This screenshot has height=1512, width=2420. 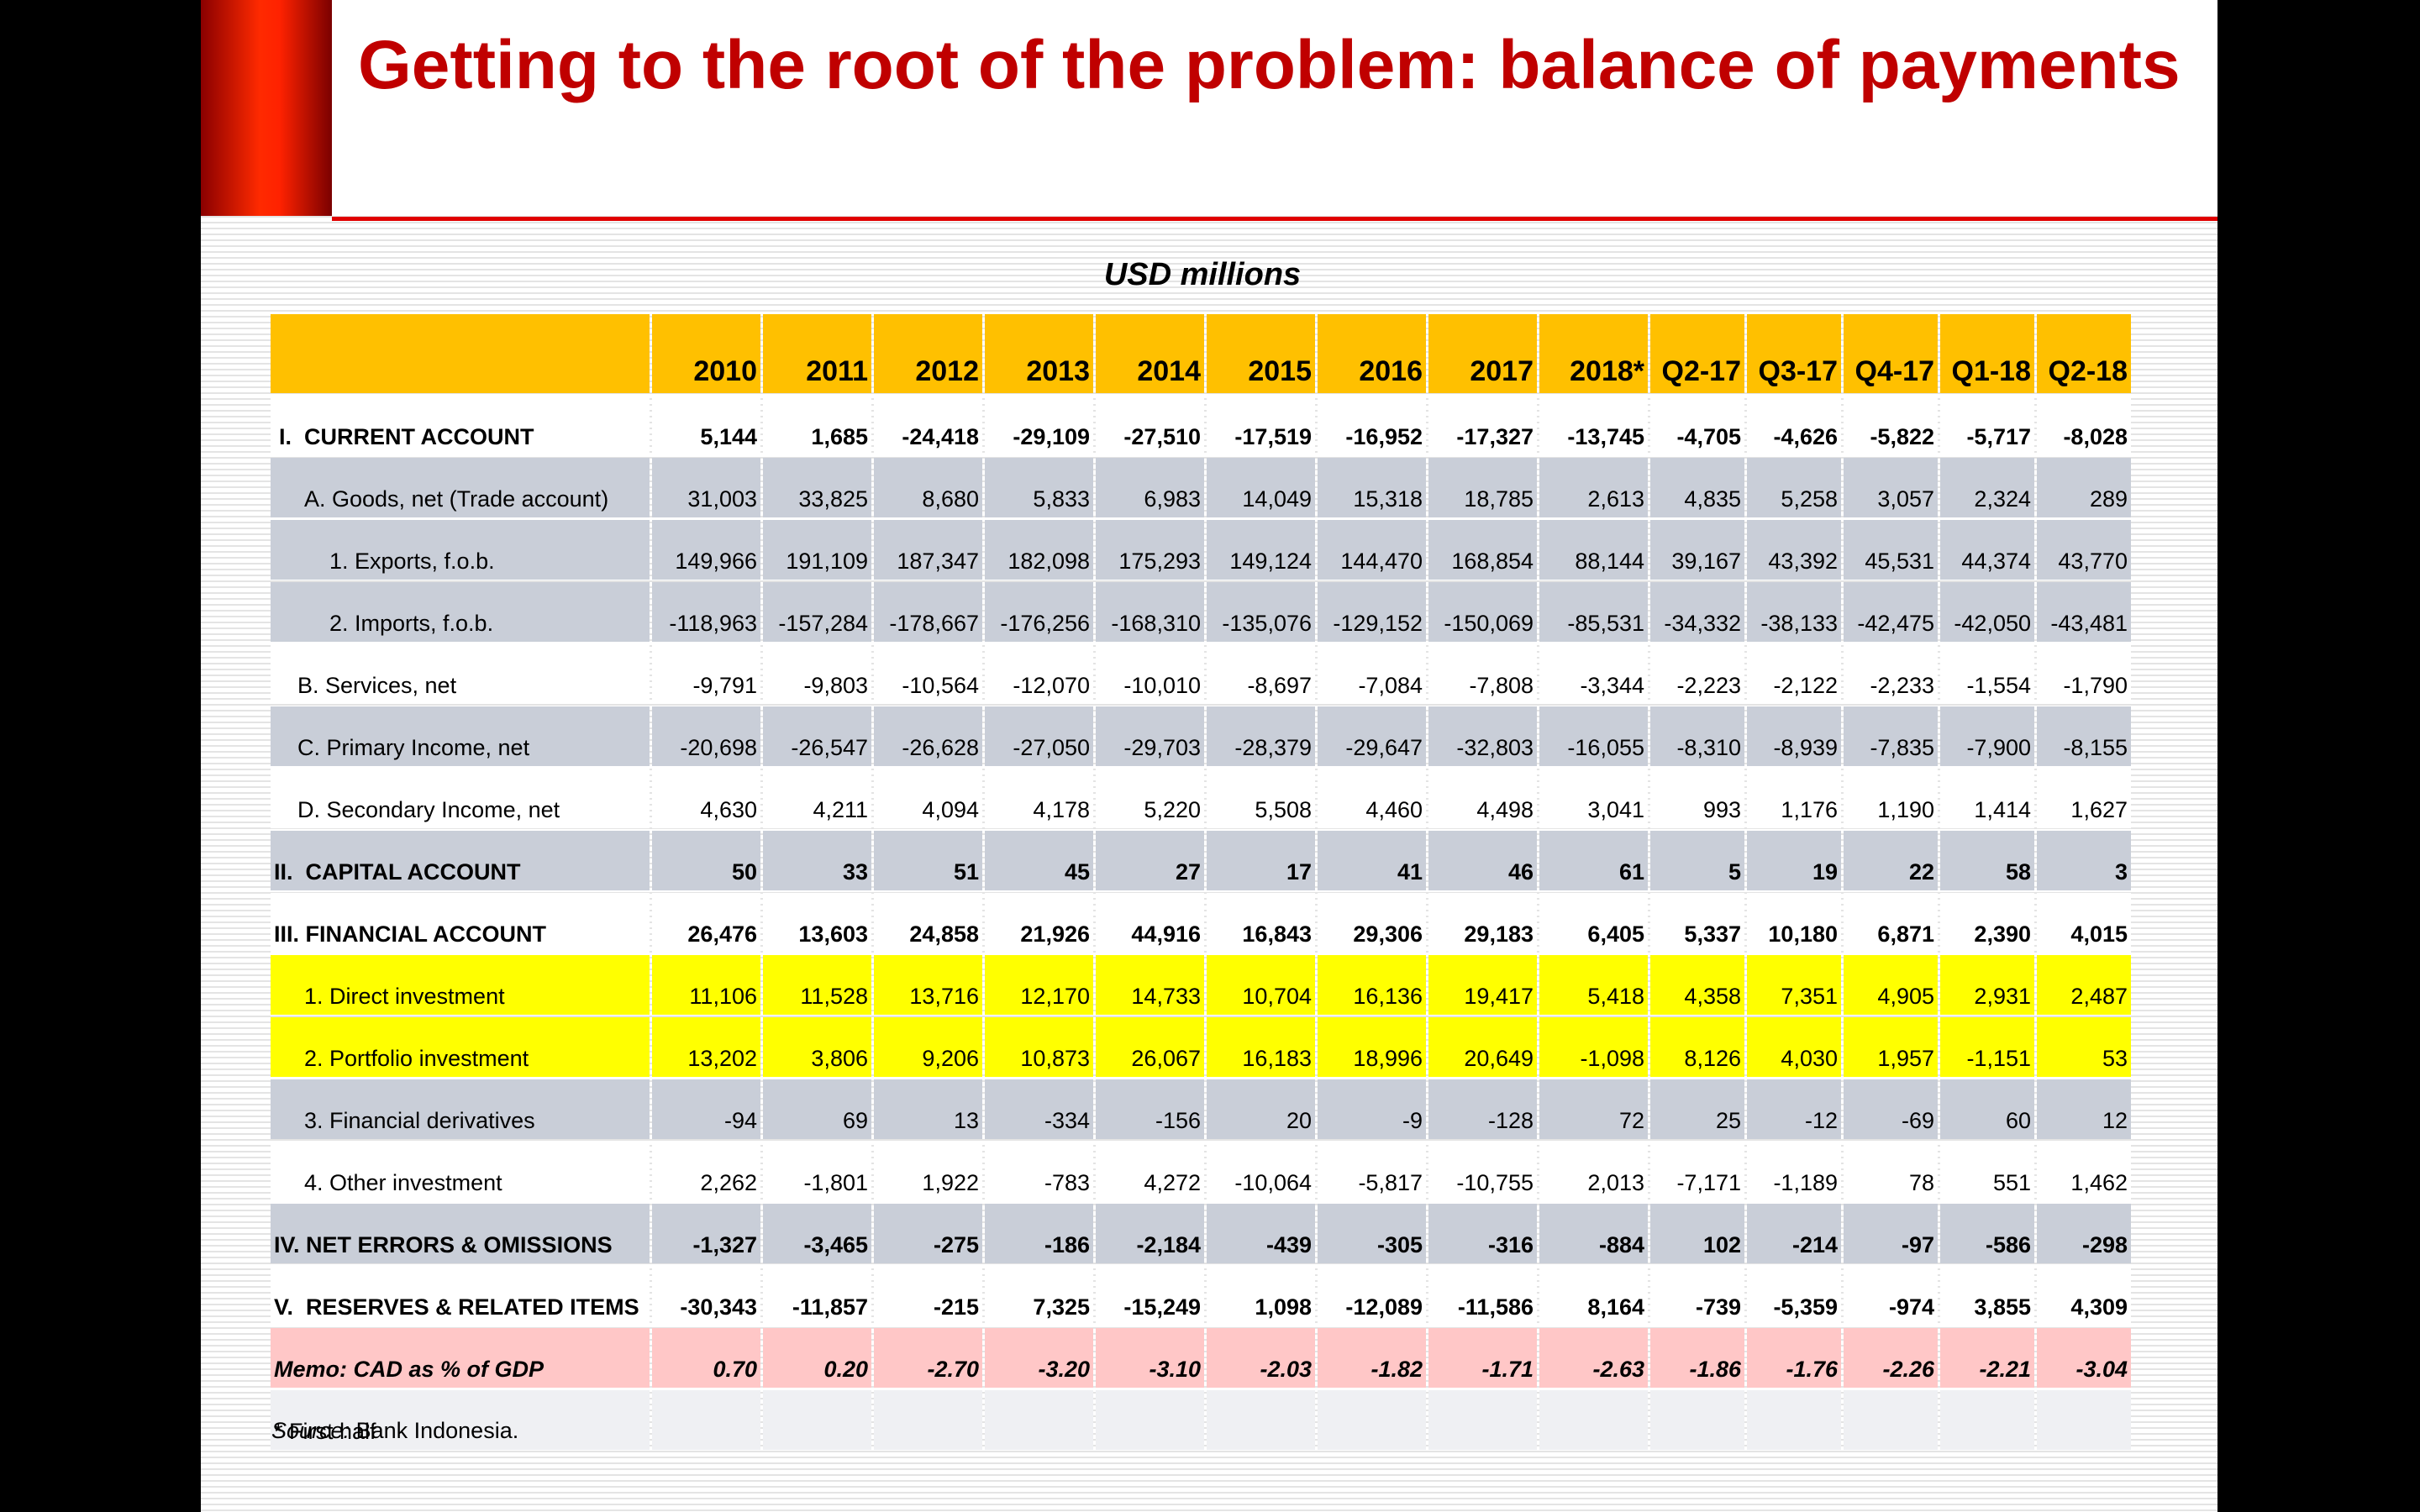 What do you see at coordinates (817, 736) in the screenshot?
I see `cell-value: -26,547` at bounding box center [817, 736].